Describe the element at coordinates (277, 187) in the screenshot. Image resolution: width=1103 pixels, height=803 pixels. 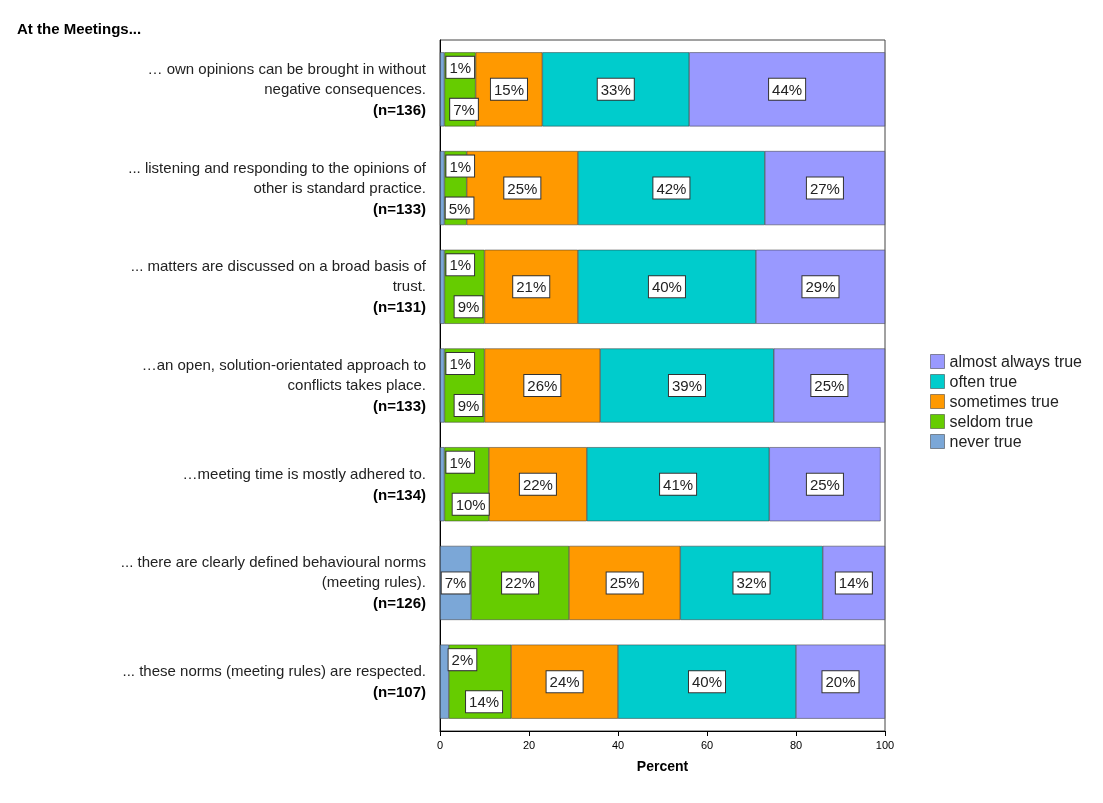
I see `y-tick-label: ... listening and responding to the opinions of other is standard practice. (n=133)` at that location.